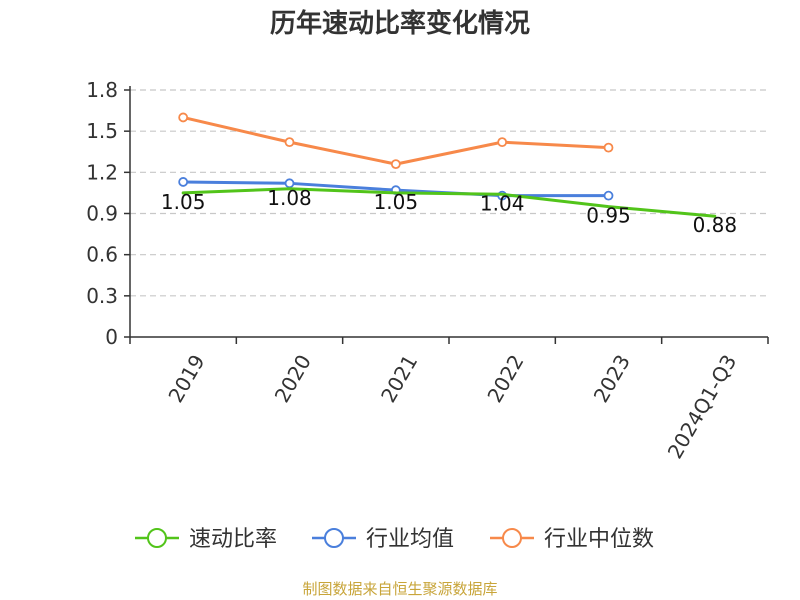 Image resolution: width=800 pixels, height=600 pixels. What do you see at coordinates (410, 539) in the screenshot?
I see `legend-label: 行业均值` at bounding box center [410, 539].